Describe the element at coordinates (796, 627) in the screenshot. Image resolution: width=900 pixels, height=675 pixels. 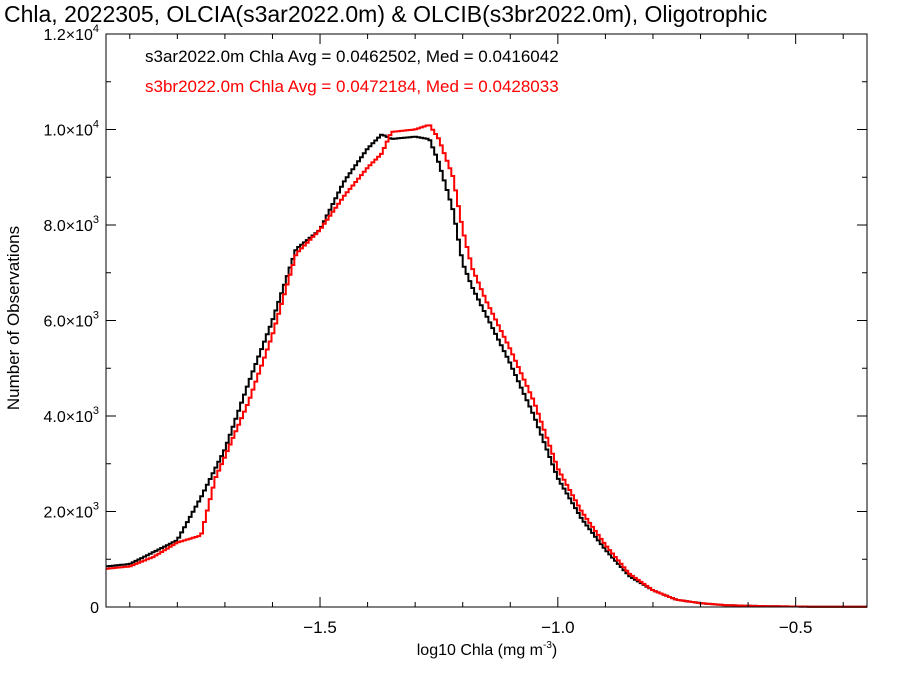
I see `x-tick-label: −0.5` at that location.